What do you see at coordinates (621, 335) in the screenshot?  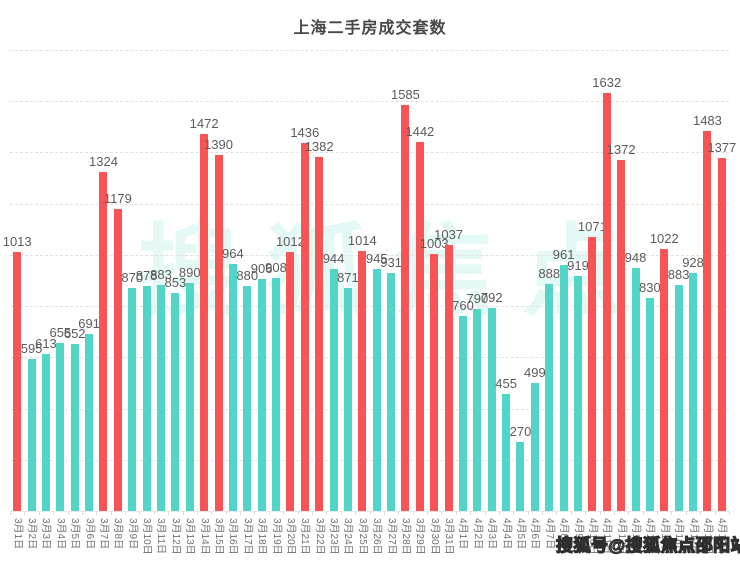 I see `bar-4月12日` at bounding box center [621, 335].